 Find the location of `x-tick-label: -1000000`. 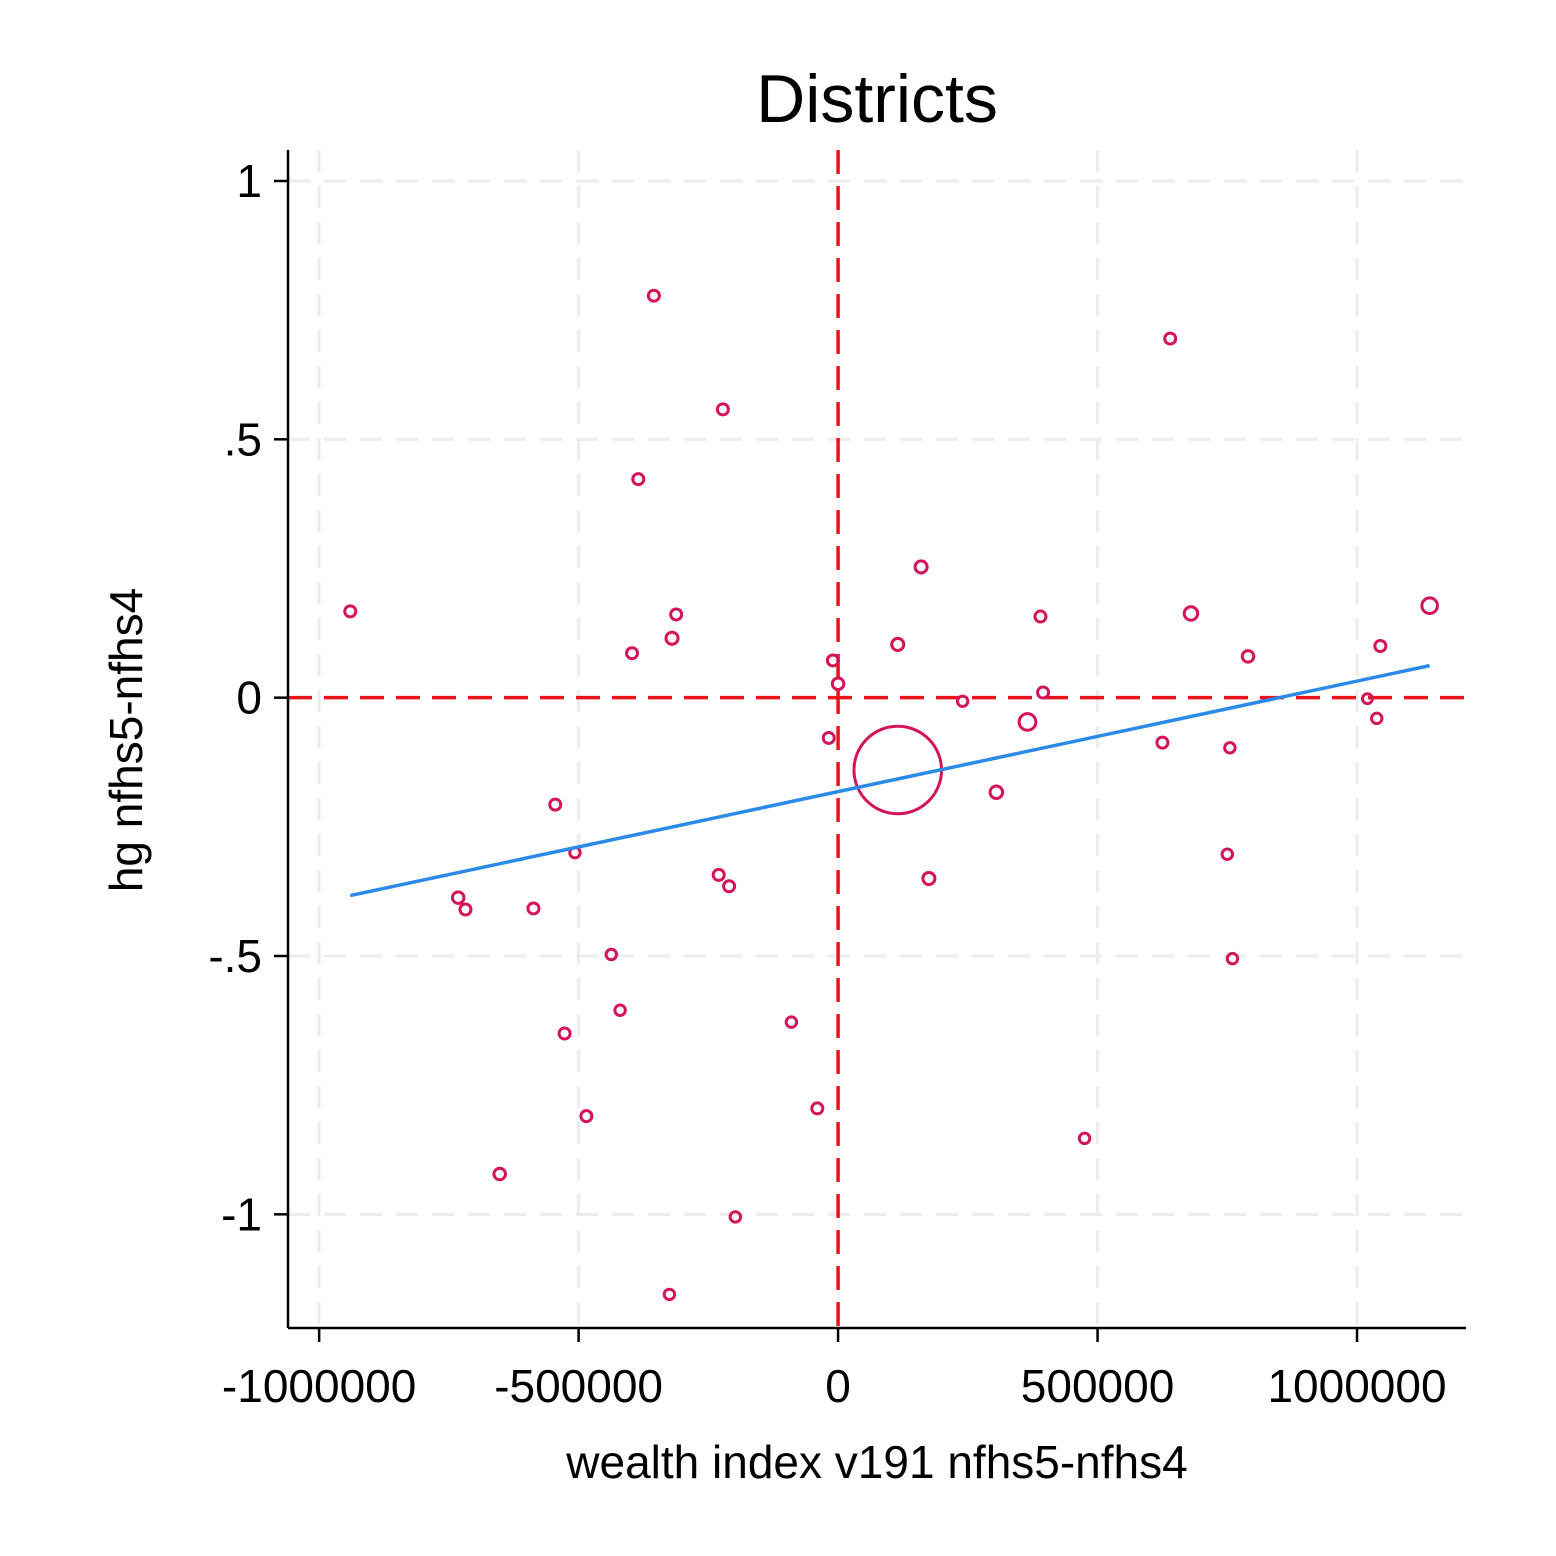

x-tick-label: -1000000 is located at coordinates (319, 1386).